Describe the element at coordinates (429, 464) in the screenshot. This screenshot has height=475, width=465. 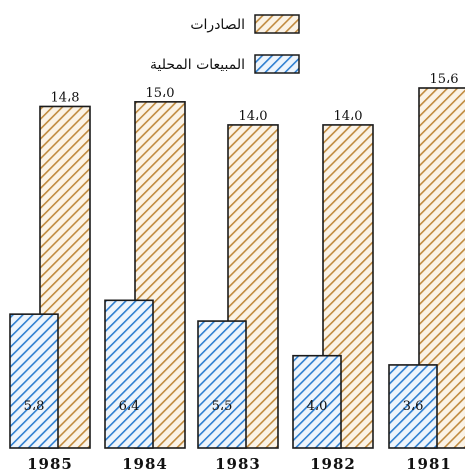
I see `category-label-1981: 1981` at that location.